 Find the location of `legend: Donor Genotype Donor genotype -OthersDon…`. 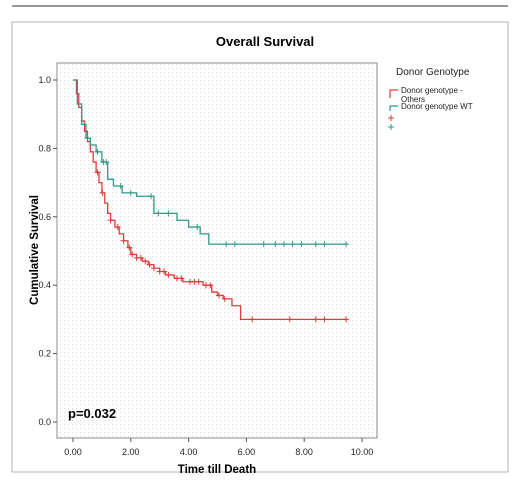

legend: Donor Genotype Donor genotype -OthersDon… is located at coordinates (430, 98).